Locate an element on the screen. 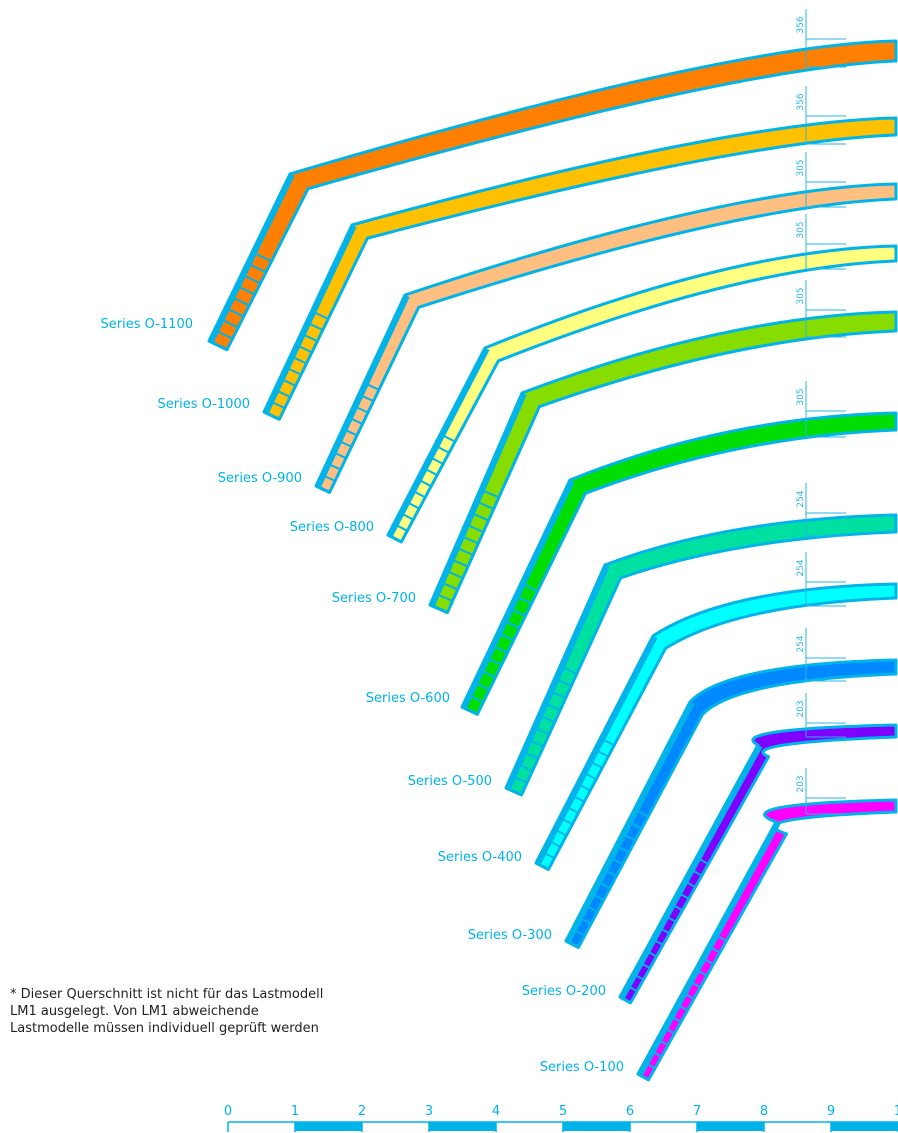 The height and width of the screenshot is (1133, 898). series-label: Series O-200 is located at coordinates (564, 991).